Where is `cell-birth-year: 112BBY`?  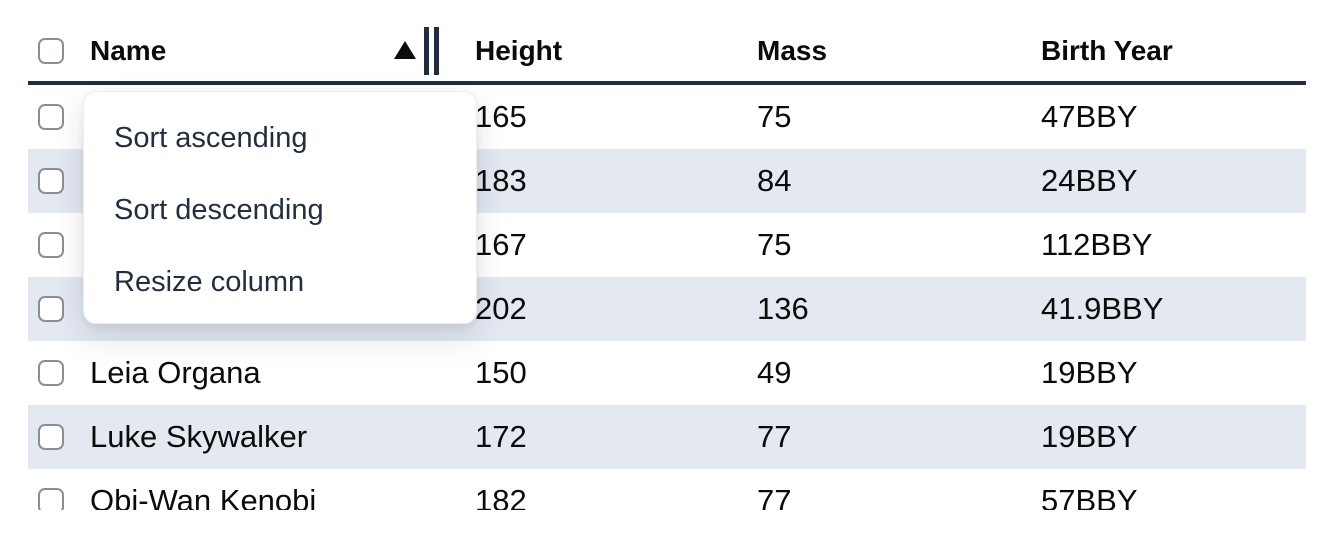 cell-birth-year: 112BBY is located at coordinates (1173, 245).